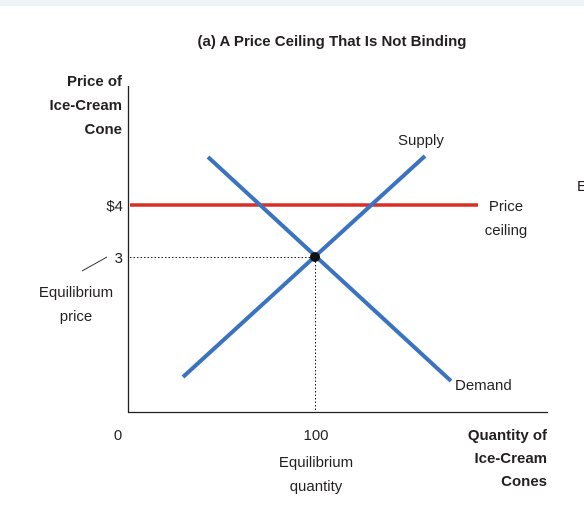  Describe the element at coordinates (483, 385) in the screenshot. I see `demand-label: Demand` at that location.